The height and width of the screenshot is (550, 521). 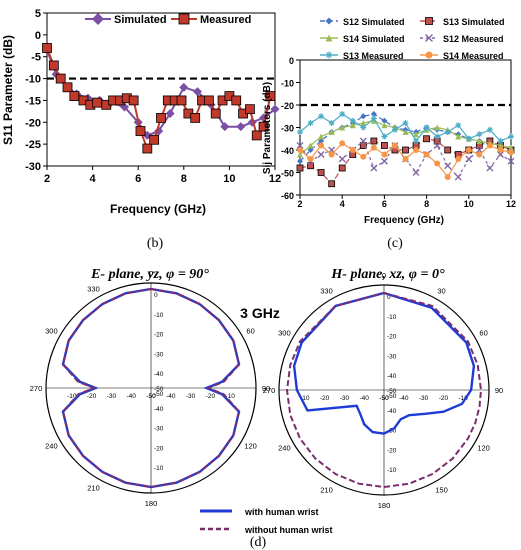 I want to click on y-tick-label: -20, so click(x=287, y=106).